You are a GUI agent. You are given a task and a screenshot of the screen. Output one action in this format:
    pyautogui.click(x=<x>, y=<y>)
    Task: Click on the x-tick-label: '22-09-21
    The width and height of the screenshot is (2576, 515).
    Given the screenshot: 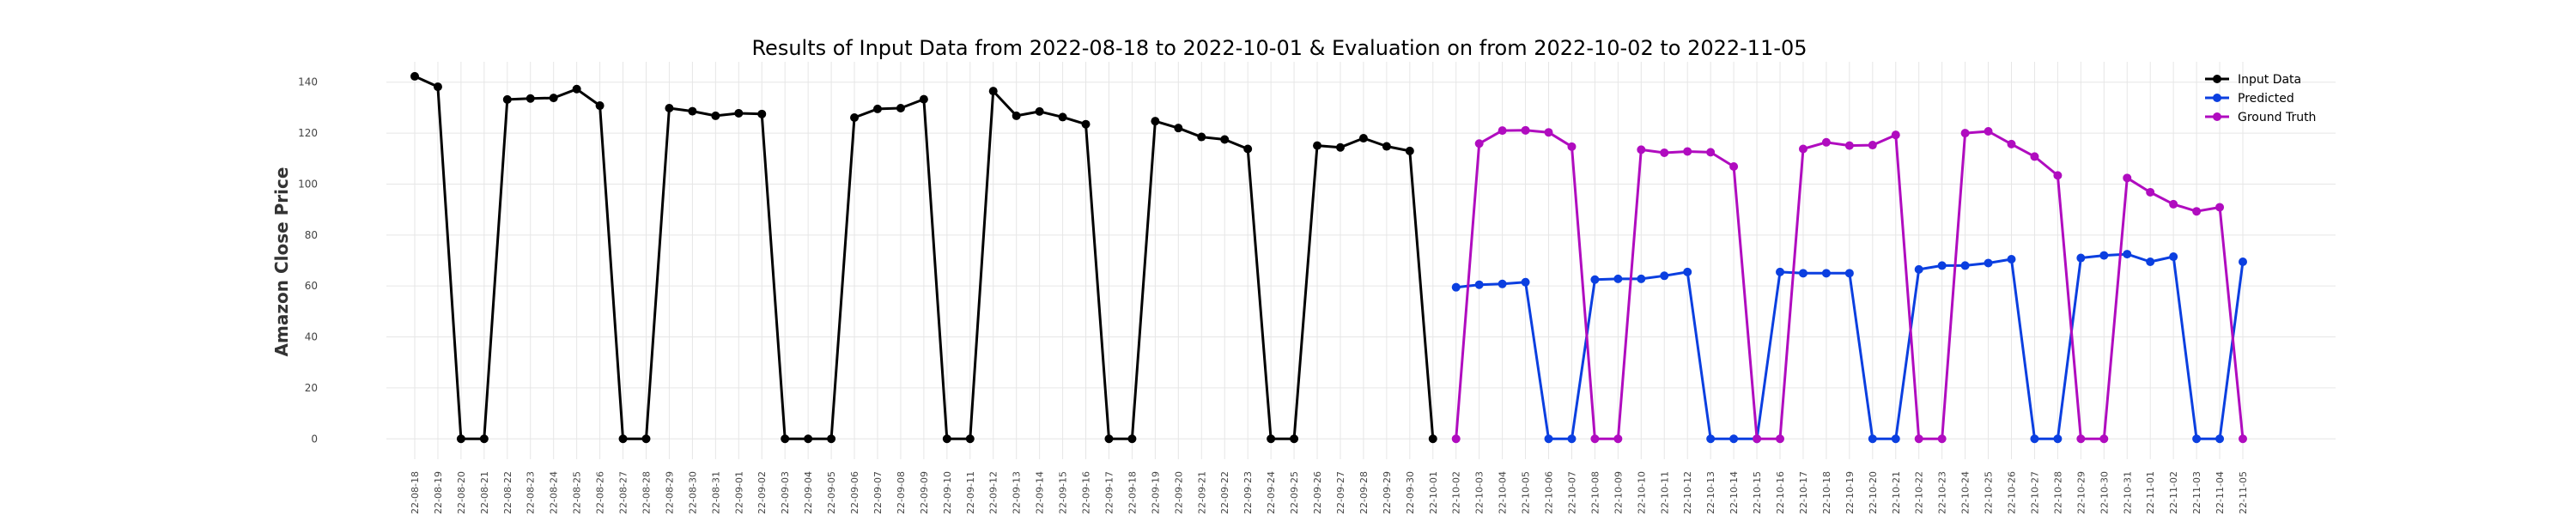 What is the action you would take?
    pyautogui.click(x=1202, y=493)
    